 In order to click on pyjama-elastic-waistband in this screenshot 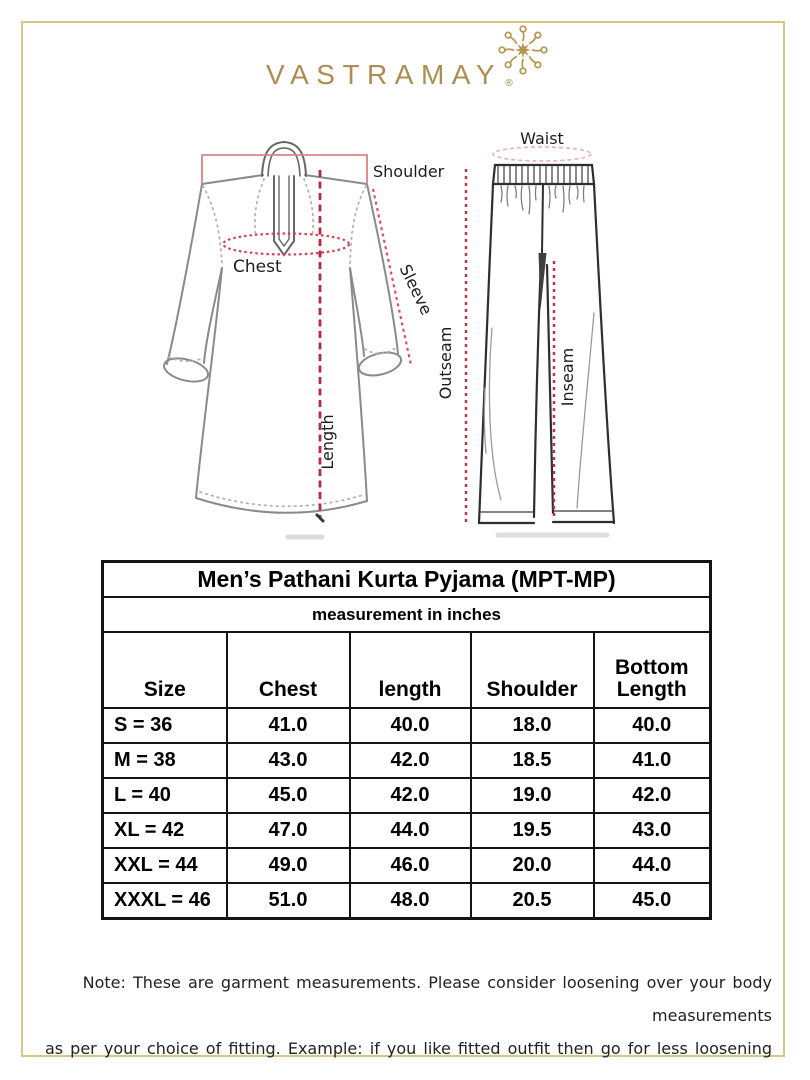, I will do `click(543, 174)`.